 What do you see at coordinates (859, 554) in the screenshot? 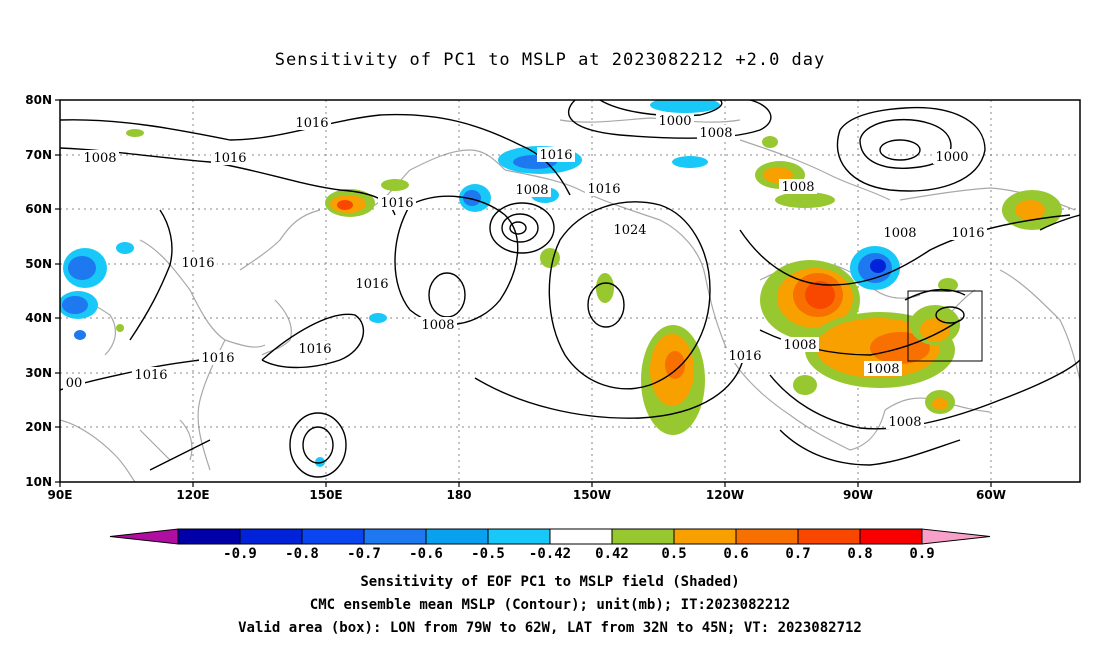
I see `colorbar-label: 0.8` at bounding box center [859, 554].